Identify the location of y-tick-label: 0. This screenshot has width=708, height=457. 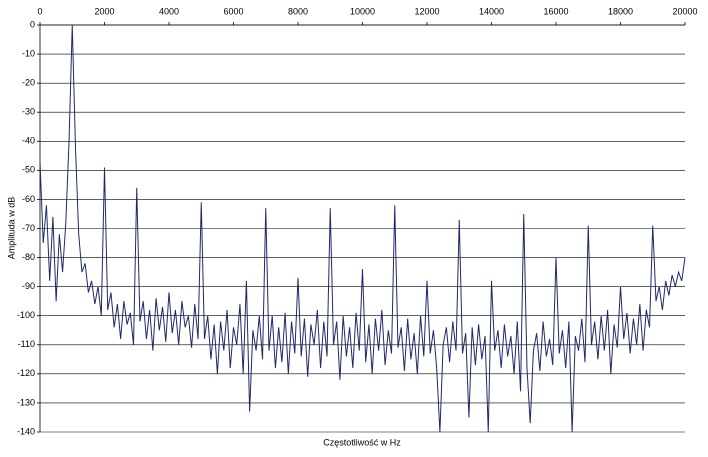
(32, 24).